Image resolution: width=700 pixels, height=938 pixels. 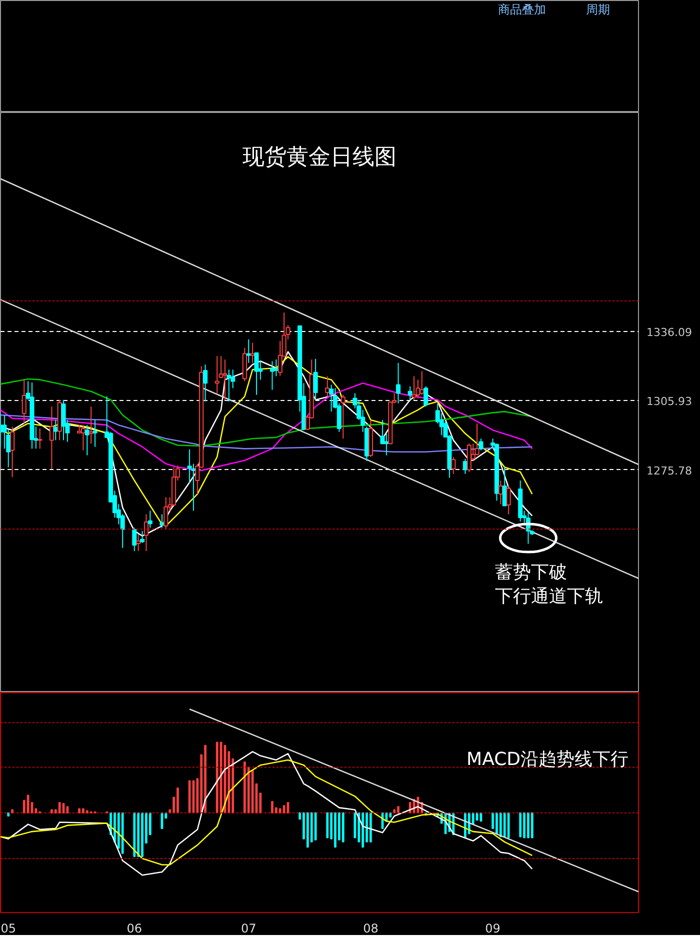 I want to click on y-tick-label: 1336.09, so click(x=669, y=333).